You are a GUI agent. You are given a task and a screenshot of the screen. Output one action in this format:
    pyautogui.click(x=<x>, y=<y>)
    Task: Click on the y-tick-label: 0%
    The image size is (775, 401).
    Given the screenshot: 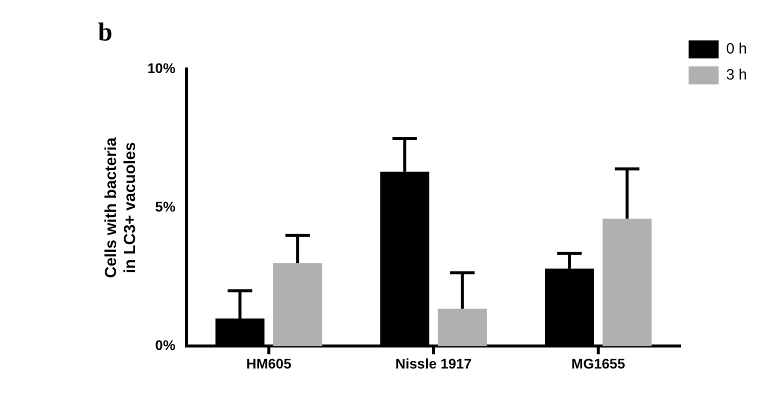 What is the action you would take?
    pyautogui.click(x=165, y=345)
    